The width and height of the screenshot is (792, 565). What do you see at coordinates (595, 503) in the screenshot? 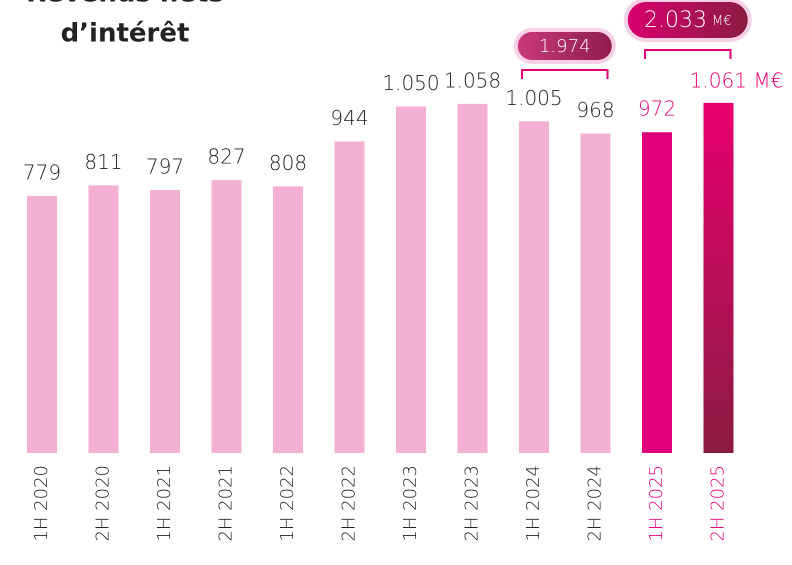
I see `x-tick-label: 2H 2024` at bounding box center [595, 503].